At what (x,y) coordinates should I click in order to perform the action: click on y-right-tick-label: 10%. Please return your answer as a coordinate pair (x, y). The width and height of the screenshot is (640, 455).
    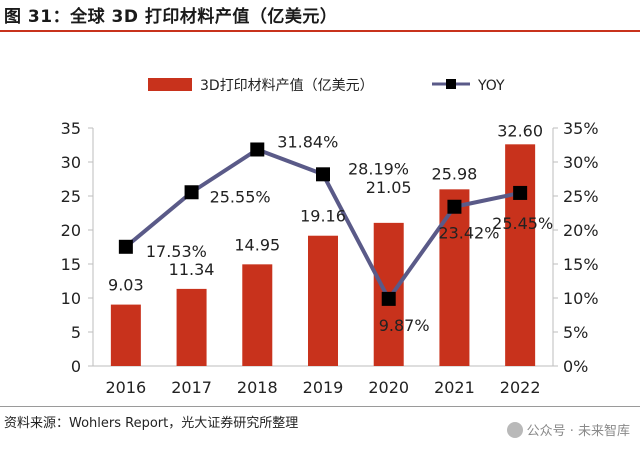
    Looking at the image, I should click on (581, 298).